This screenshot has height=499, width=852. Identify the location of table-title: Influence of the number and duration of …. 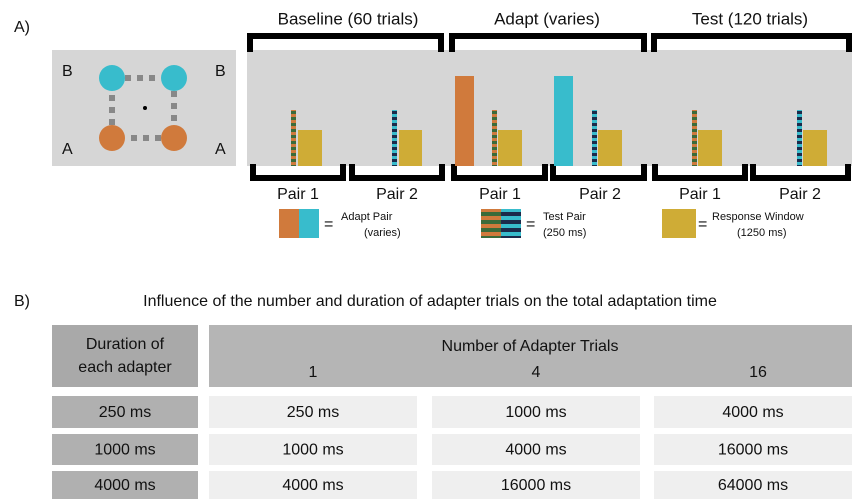
(430, 301).